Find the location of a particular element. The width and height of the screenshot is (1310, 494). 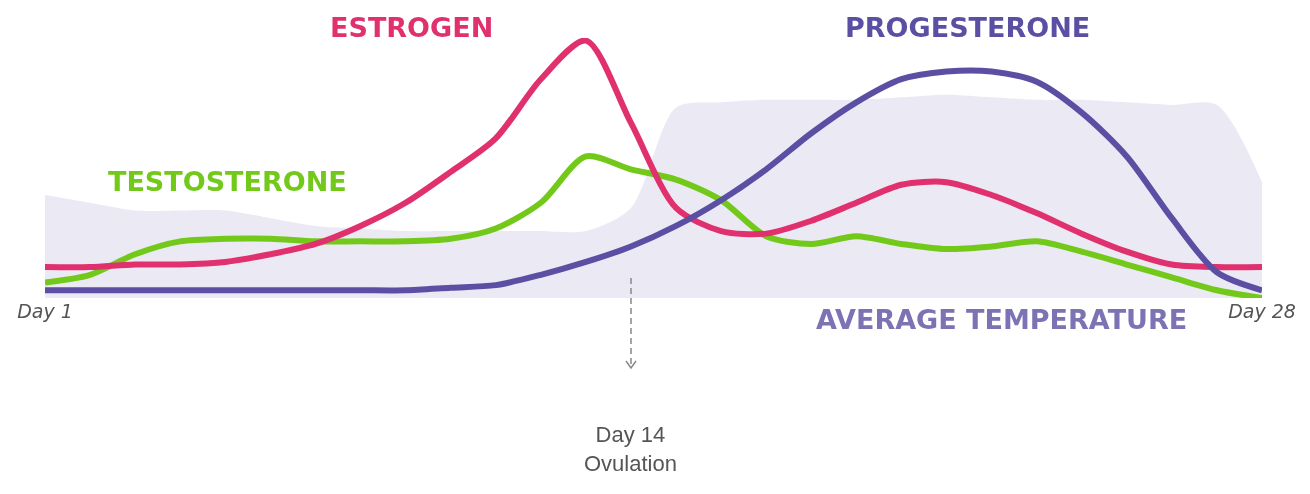

series-label: TESTOSTERONE is located at coordinates (227, 181).